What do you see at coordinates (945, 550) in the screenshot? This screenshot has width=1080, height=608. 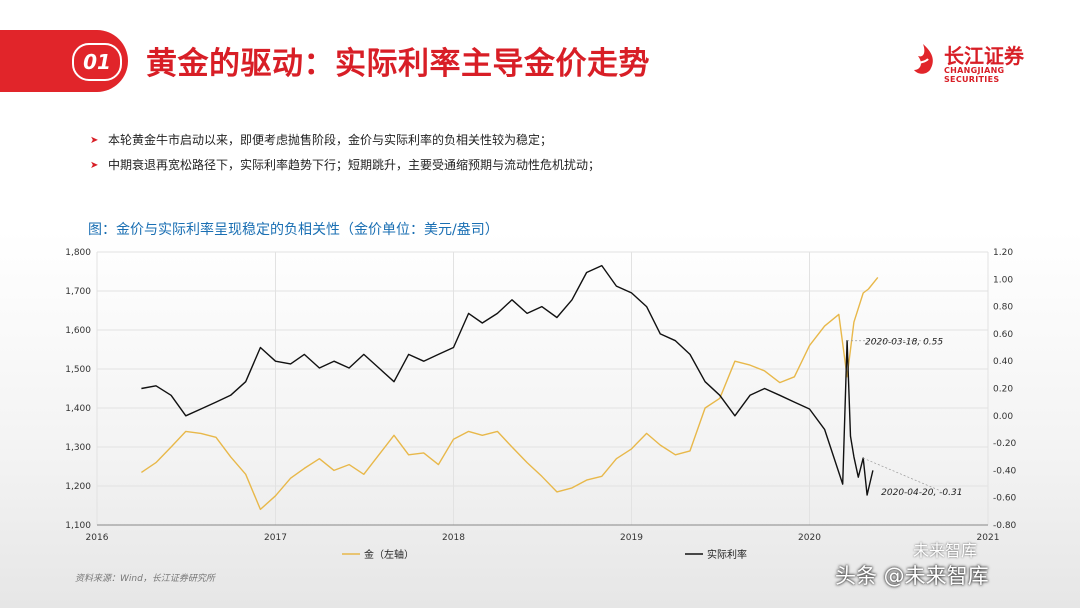 I see `watermark-top: 未来智库` at bounding box center [945, 550].